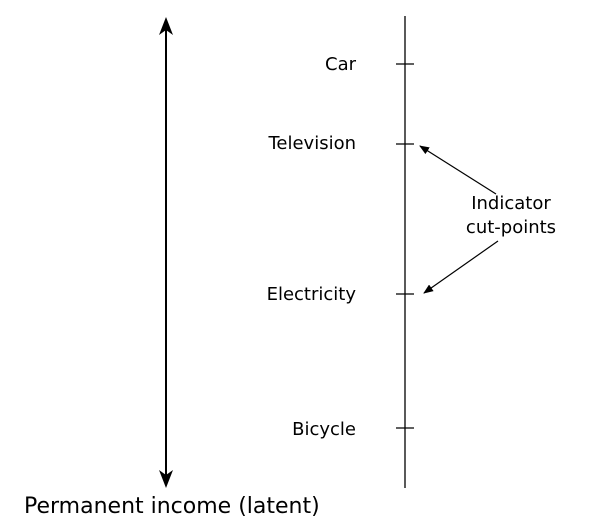  I want to click on annotation-arrow-to-television, so click(458, 170).